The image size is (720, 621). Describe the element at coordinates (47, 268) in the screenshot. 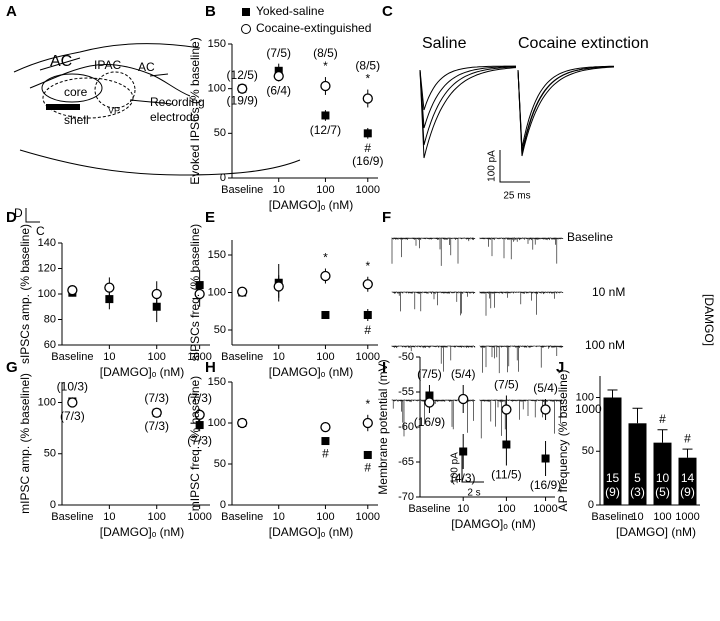

I see `y-tick-label: 120` at that location.